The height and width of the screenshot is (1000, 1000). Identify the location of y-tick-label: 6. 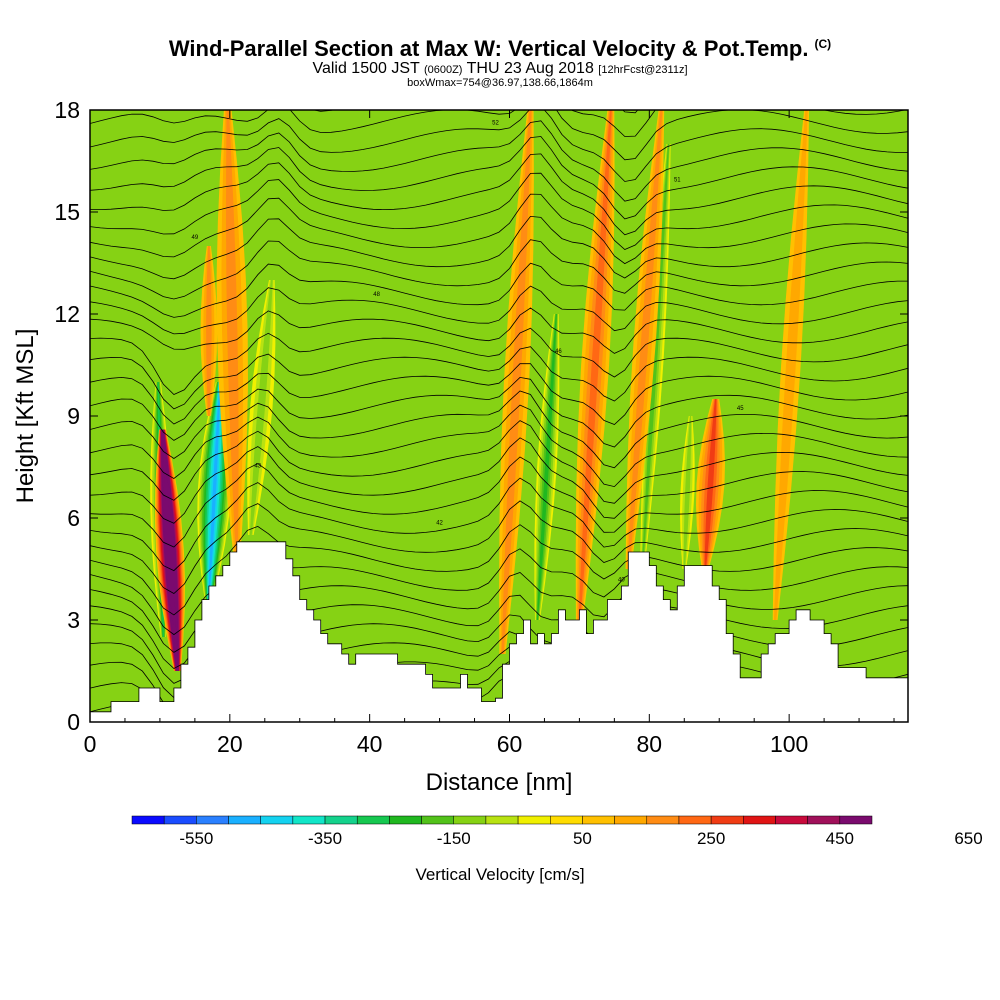
(73, 518).